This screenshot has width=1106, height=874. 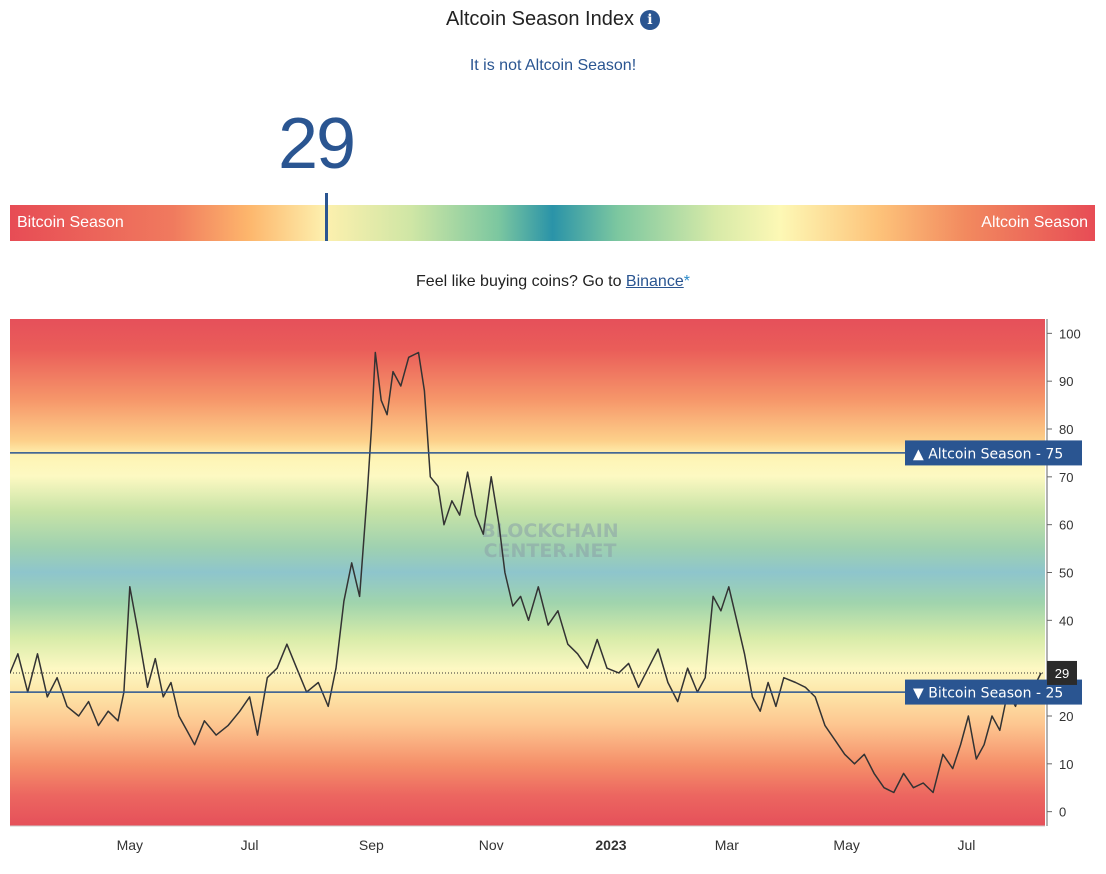 I want to click on gauge-indicator, so click(x=326, y=217).